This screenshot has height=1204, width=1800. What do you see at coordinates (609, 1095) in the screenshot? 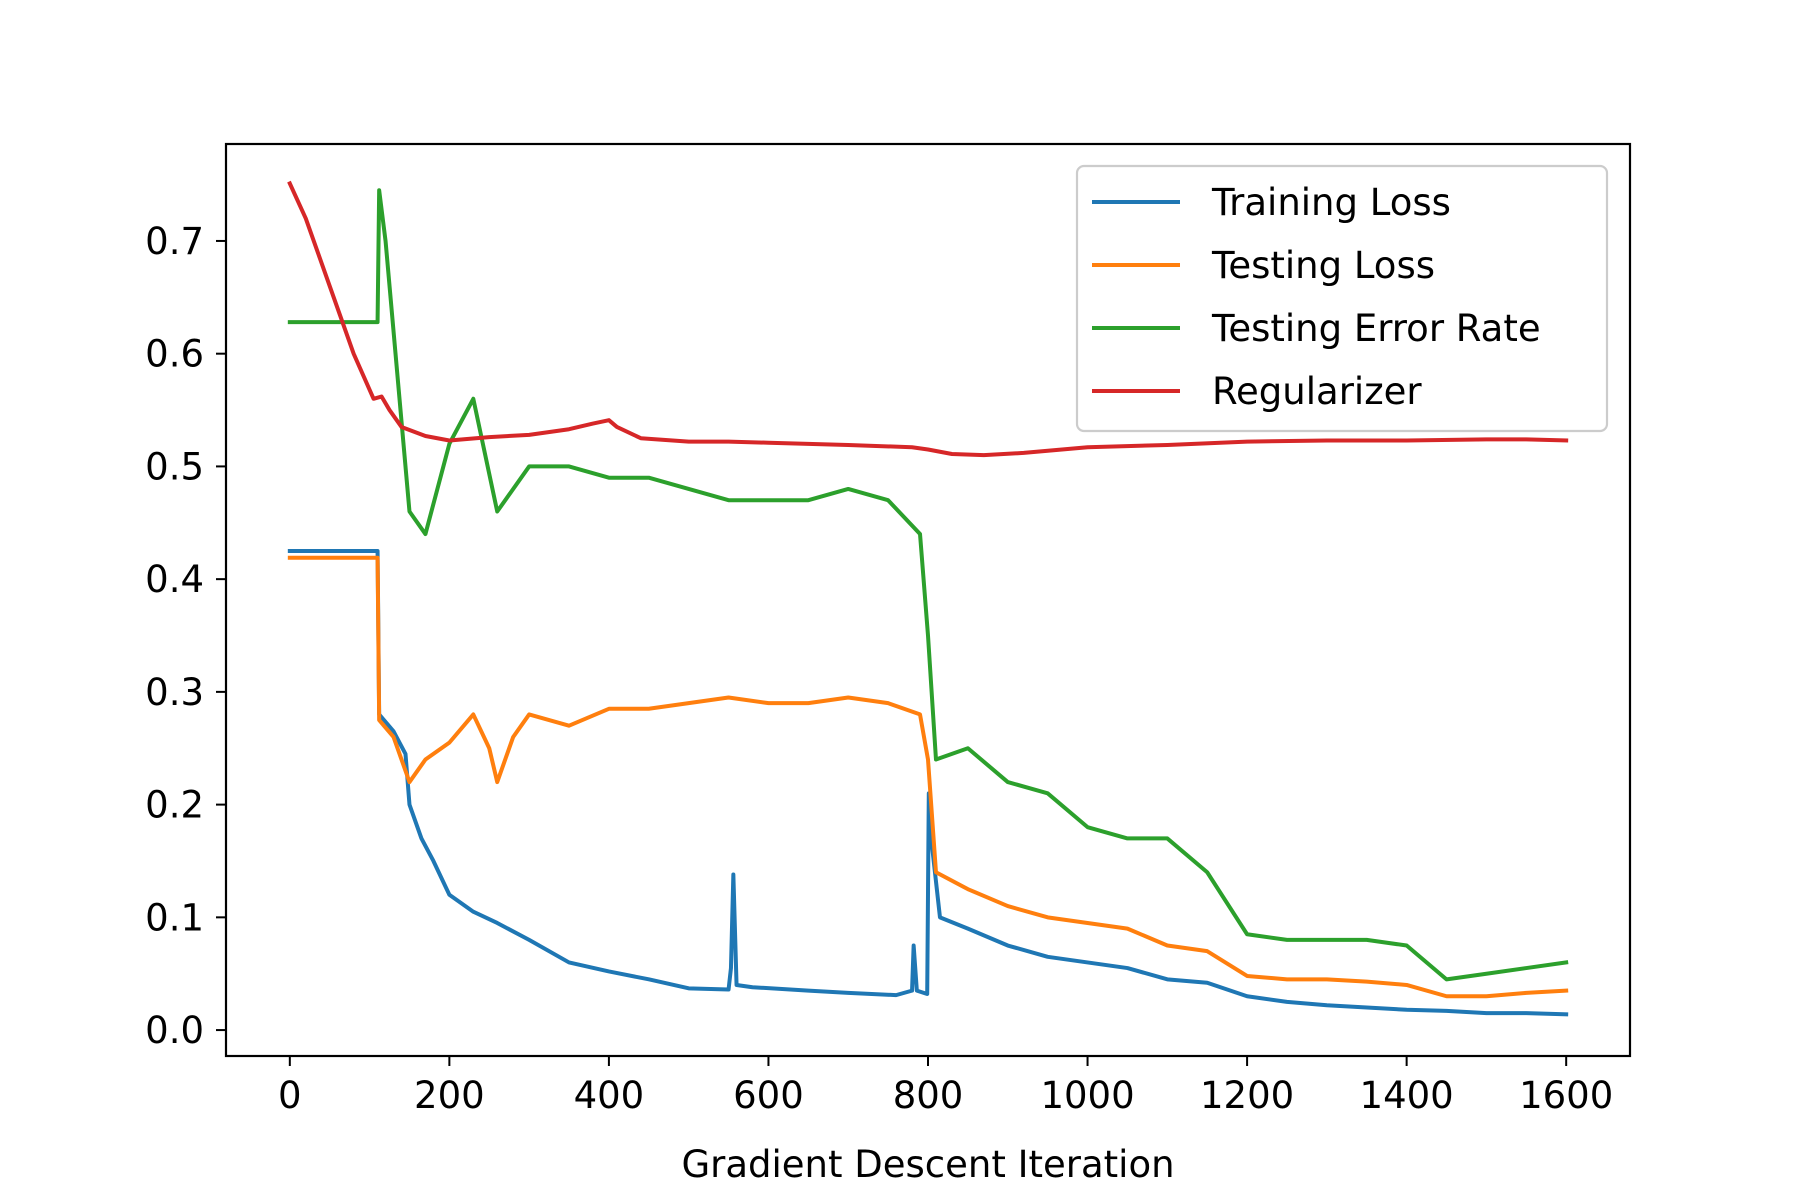
I see `x-tick-label: 400` at bounding box center [609, 1095].